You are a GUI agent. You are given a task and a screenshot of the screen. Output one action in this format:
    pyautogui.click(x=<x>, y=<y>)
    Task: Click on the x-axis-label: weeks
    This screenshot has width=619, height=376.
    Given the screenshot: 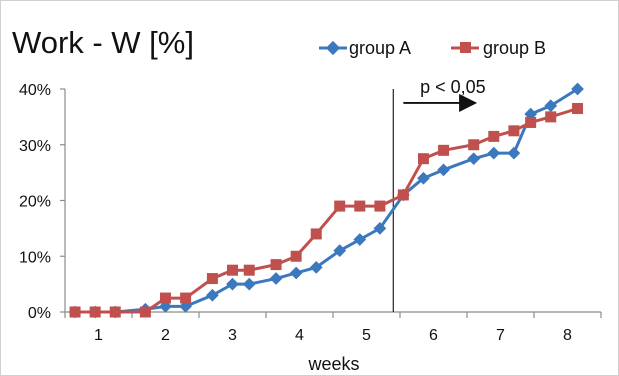 What is the action you would take?
    pyautogui.click(x=333, y=364)
    